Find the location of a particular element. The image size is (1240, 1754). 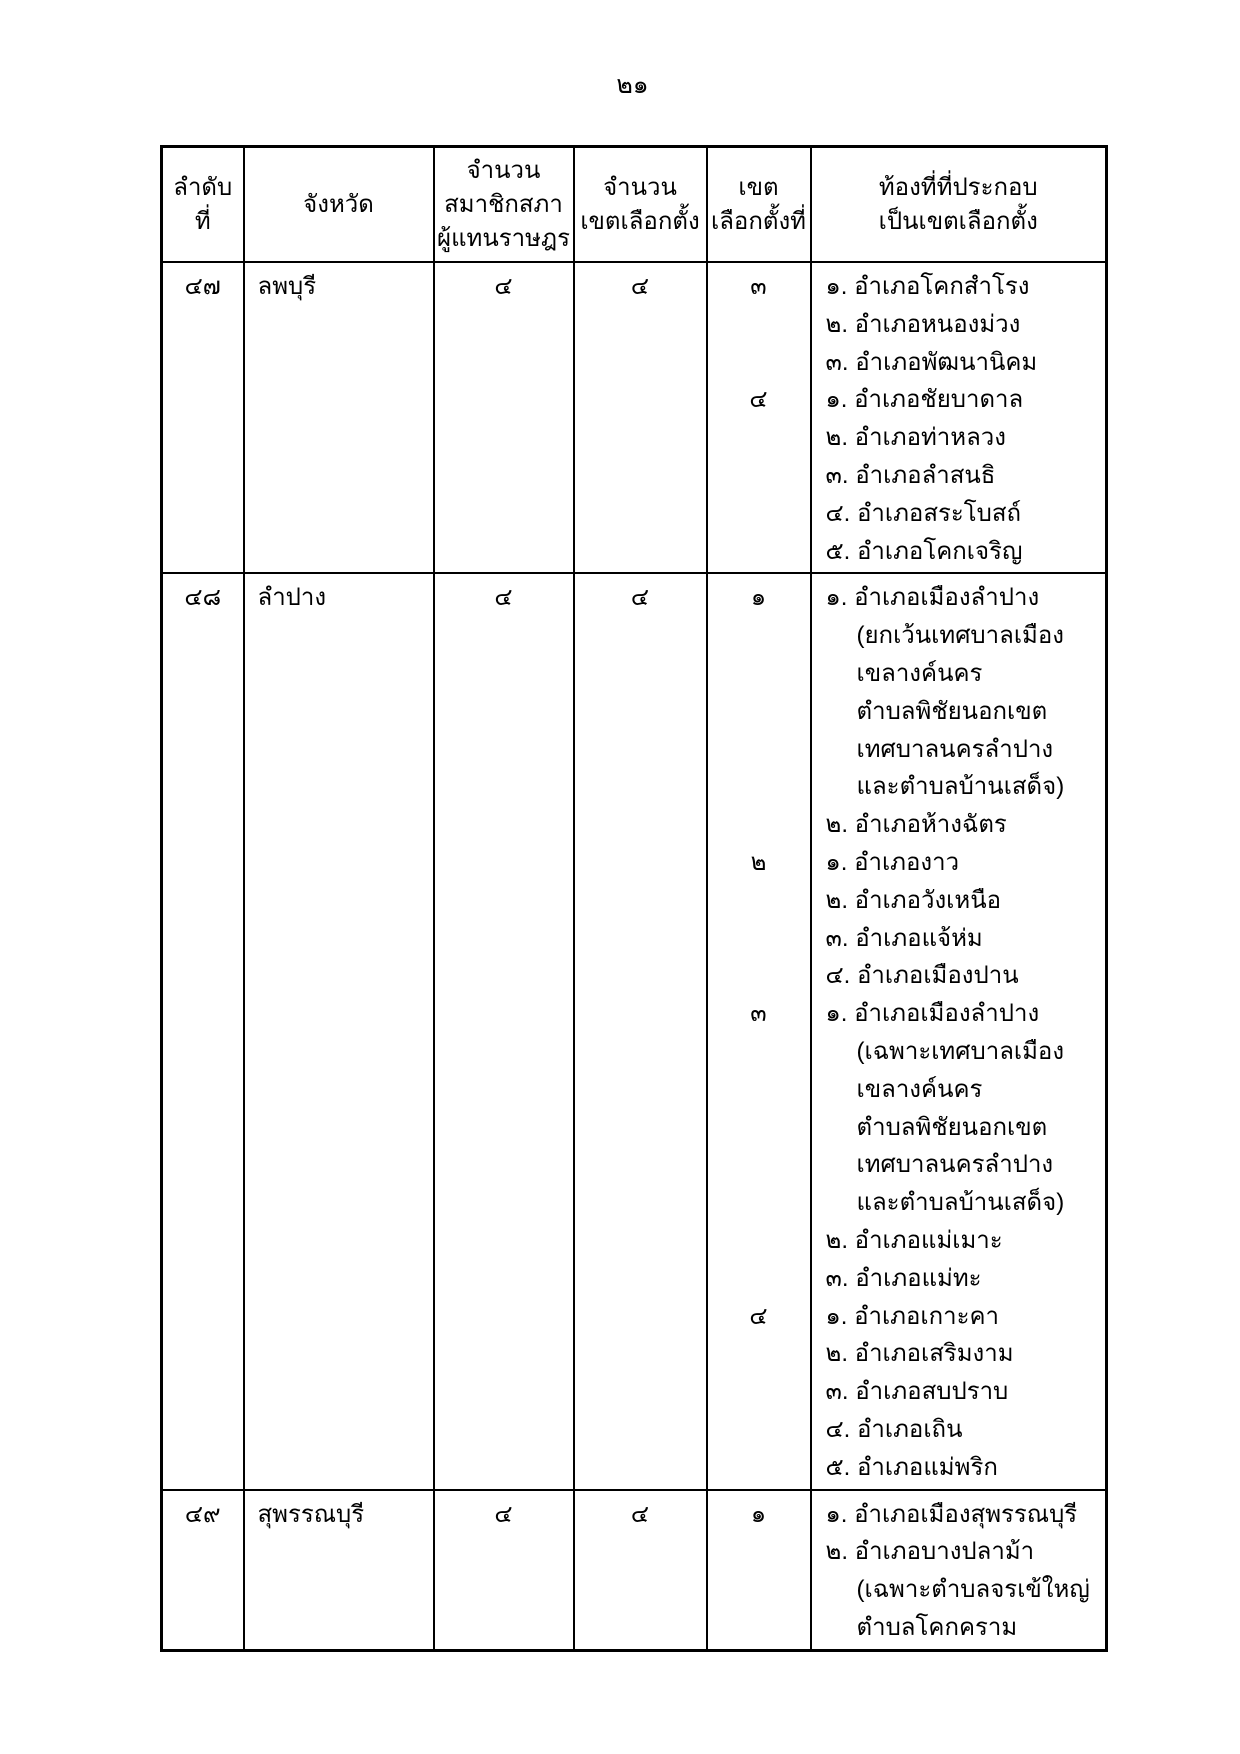

zone-number-cell: ๑ is located at coordinates (758, 1570).